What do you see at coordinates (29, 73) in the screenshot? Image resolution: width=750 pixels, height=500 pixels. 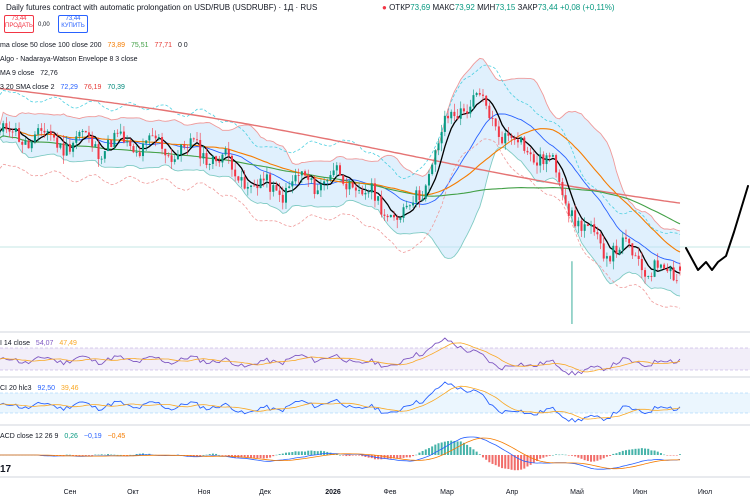 I see `indicator-ma9: MA 9 close 72,76` at bounding box center [29, 73].